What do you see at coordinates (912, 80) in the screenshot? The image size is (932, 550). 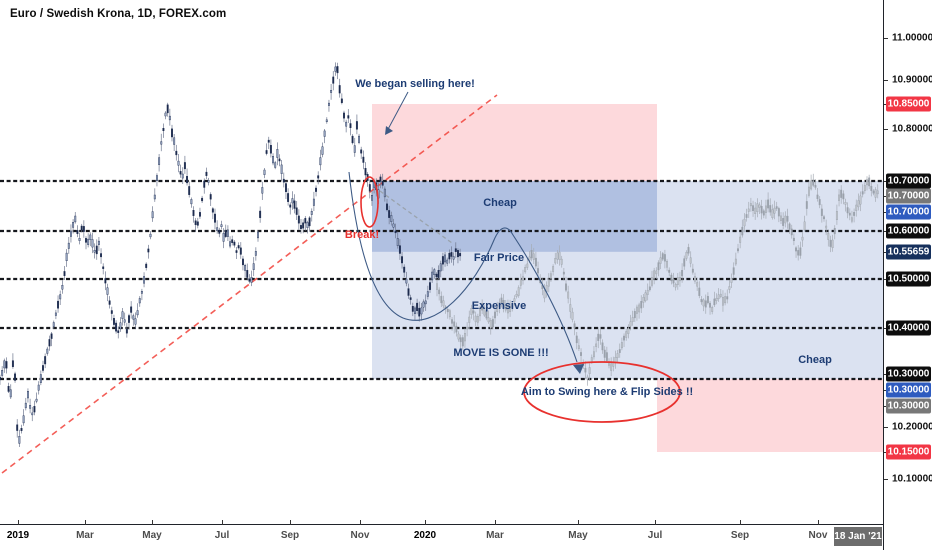 I see `price-label: 10.90000` at bounding box center [912, 80].